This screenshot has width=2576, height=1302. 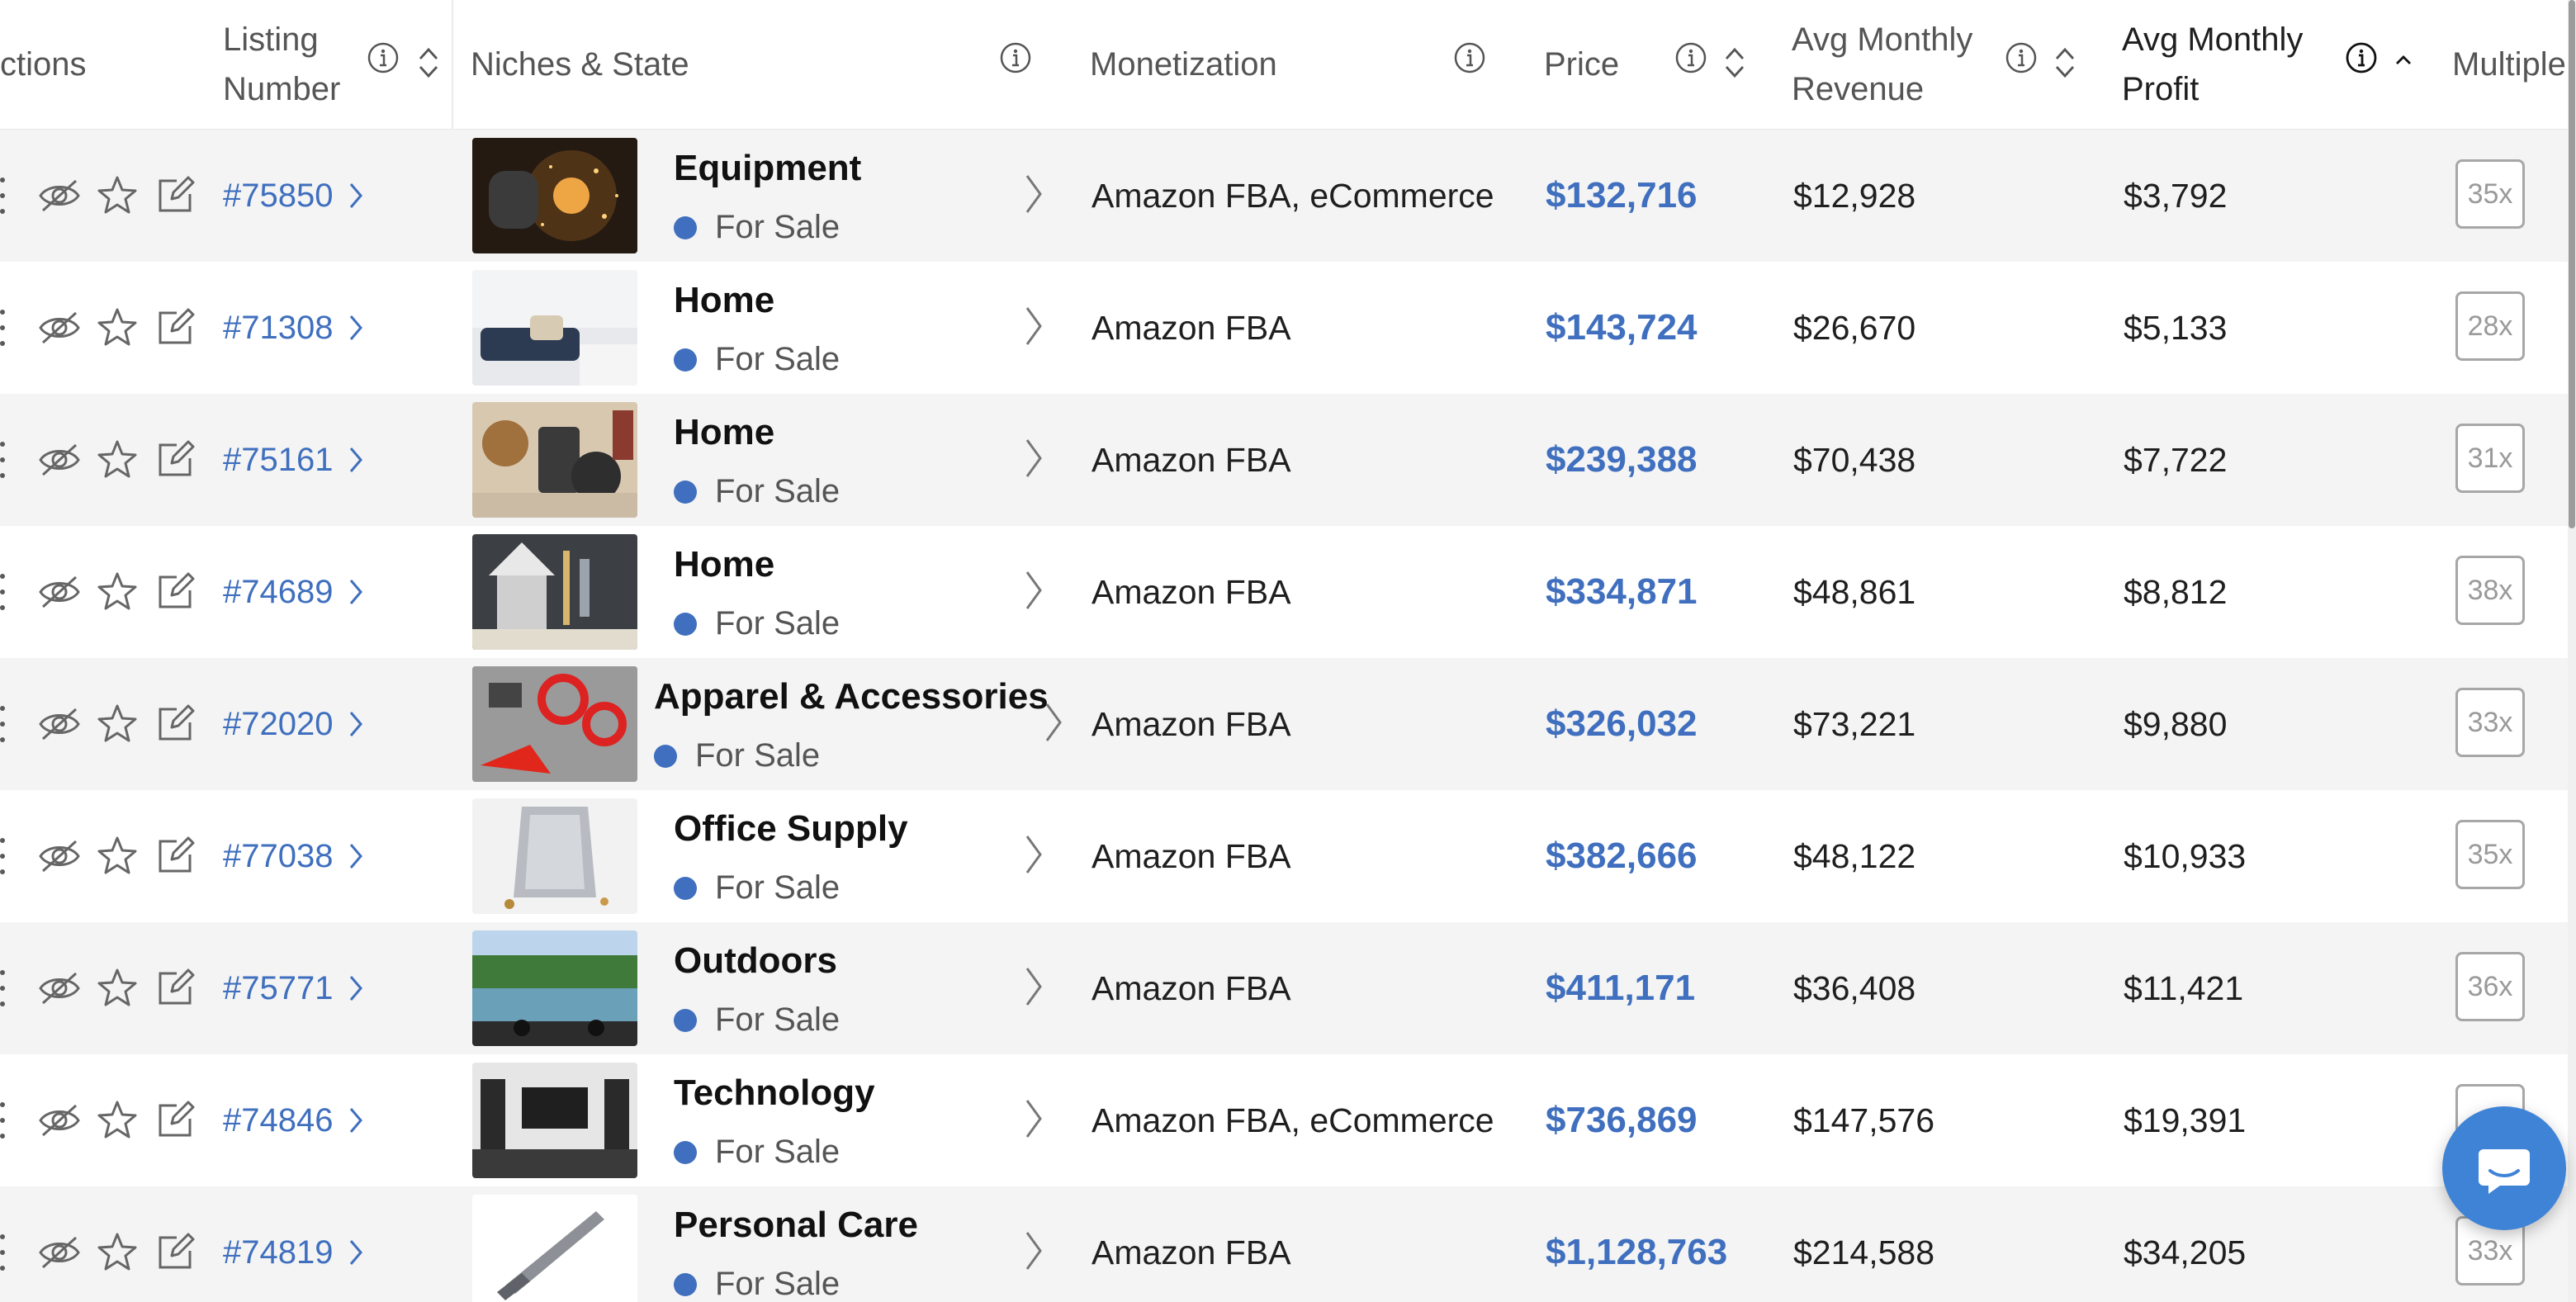 I want to click on vertical-scrollbar-thumb, so click(x=2572, y=264).